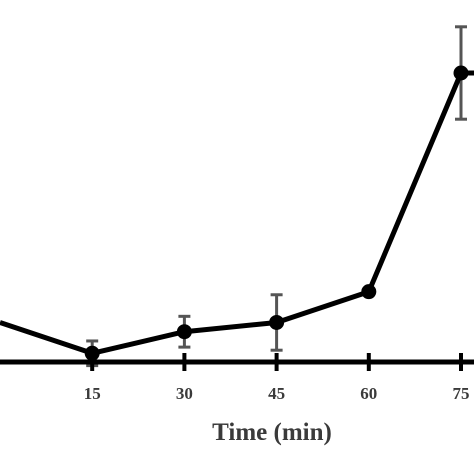 This screenshot has width=474, height=474. Describe the element at coordinates (92, 393) in the screenshot. I see `x-tick-label-15: 15` at that location.